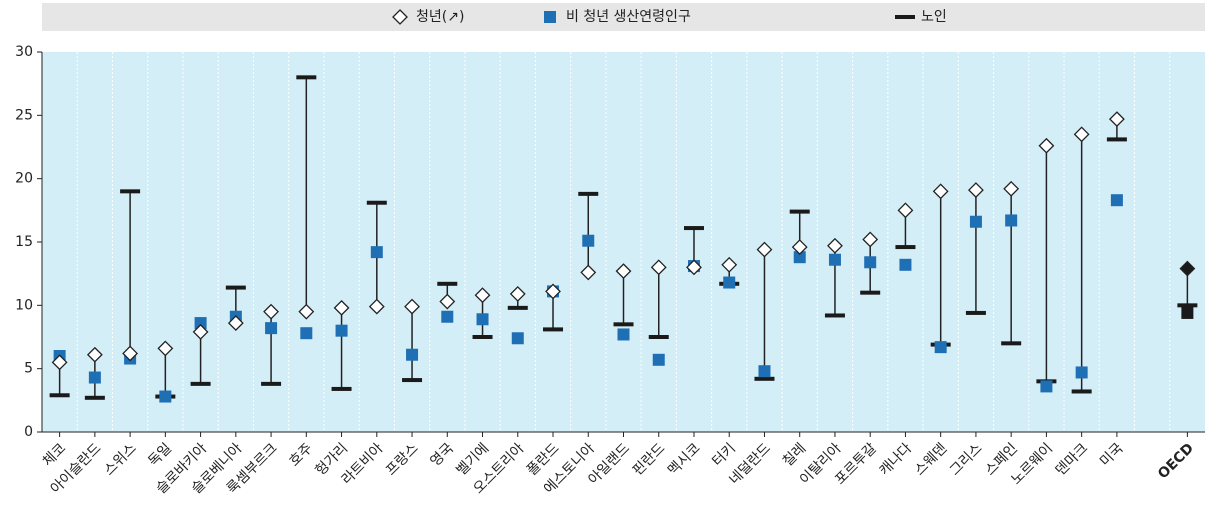 This screenshot has height=509, width=1205. I want to click on x-tick-label: 체코, so click(55, 455).